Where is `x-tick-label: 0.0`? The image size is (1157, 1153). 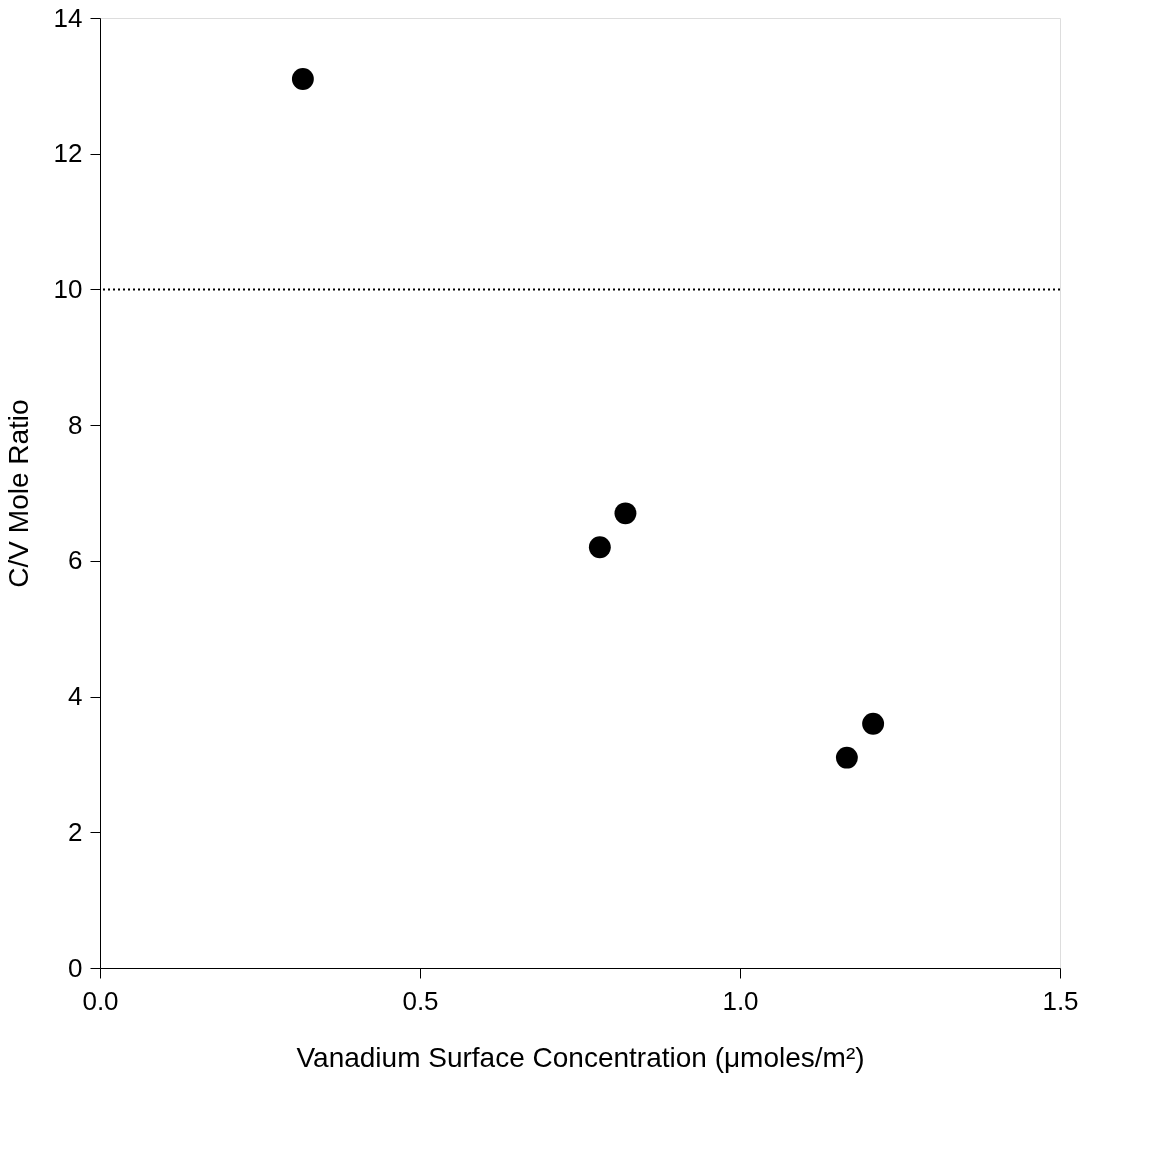 x-tick-label: 0.0 is located at coordinates (100, 1000).